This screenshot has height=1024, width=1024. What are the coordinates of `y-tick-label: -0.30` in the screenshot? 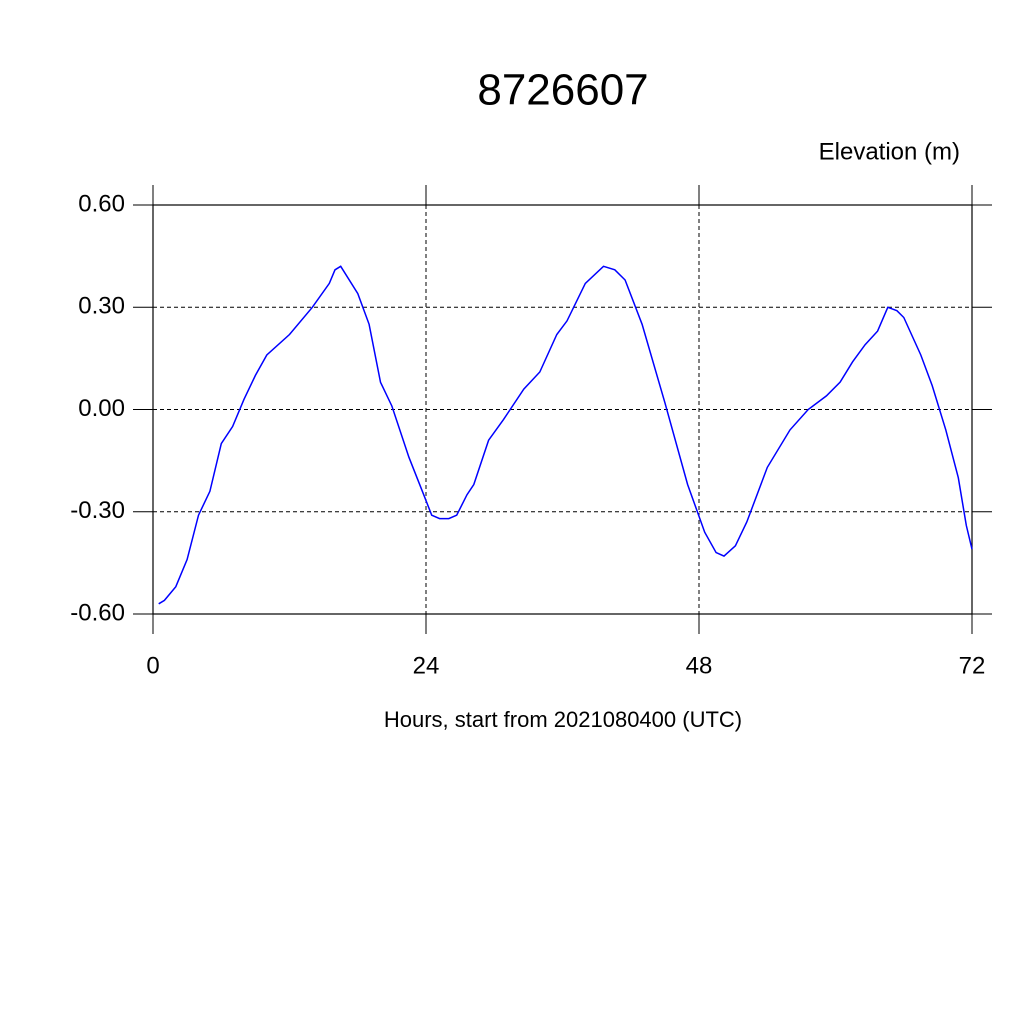 It's located at (97, 510).